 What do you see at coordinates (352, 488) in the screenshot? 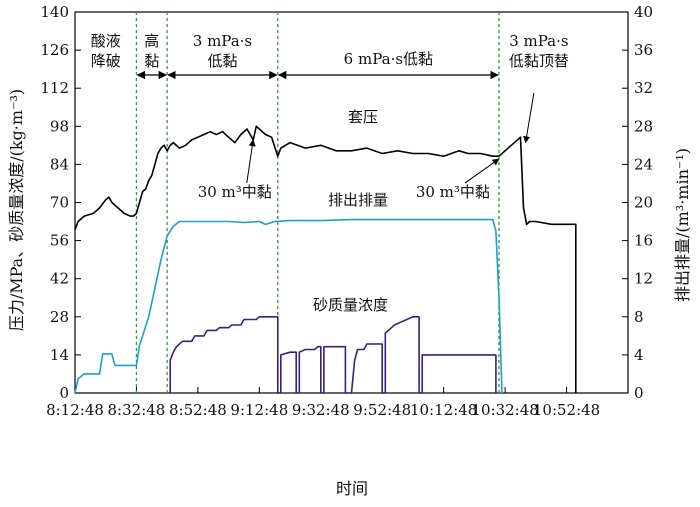
I see `x-axis-title: 时间` at bounding box center [352, 488].